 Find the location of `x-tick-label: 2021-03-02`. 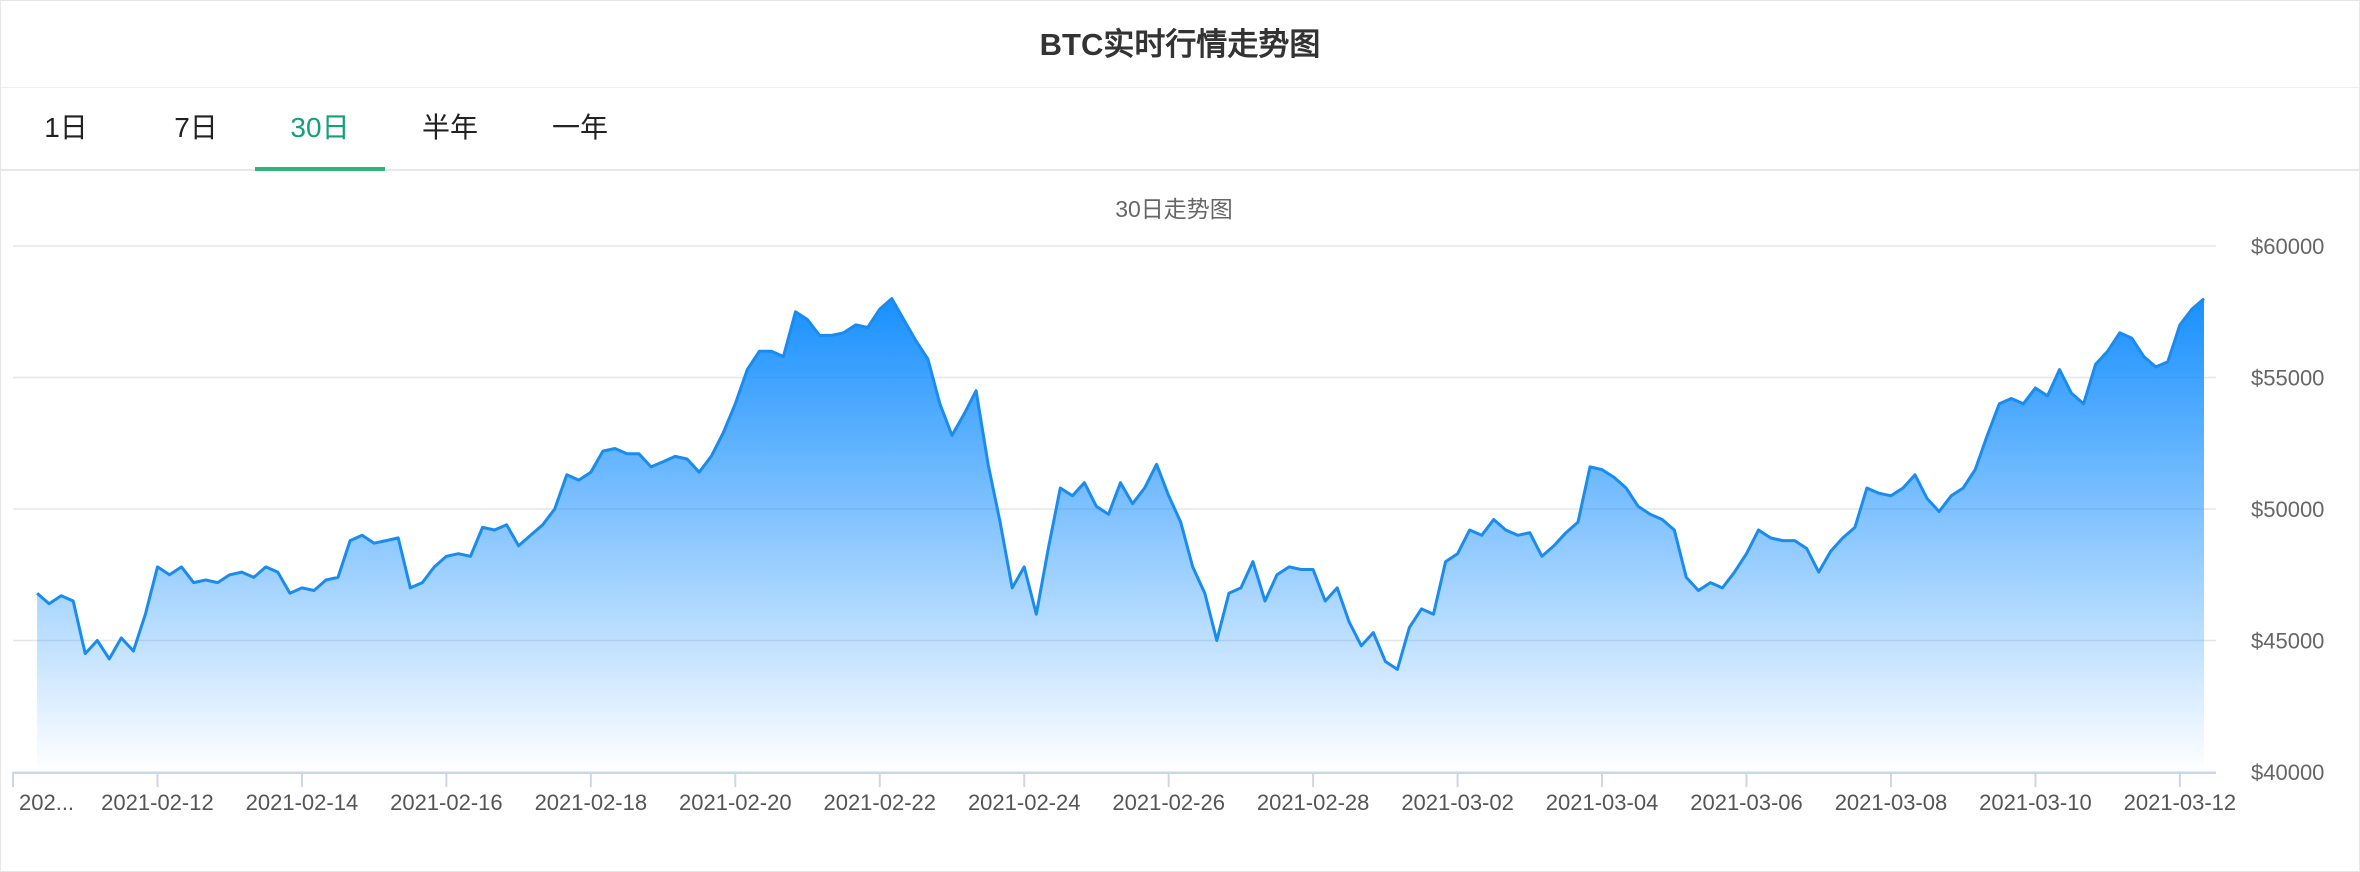

x-tick-label: 2021-03-02 is located at coordinates (1457, 802).